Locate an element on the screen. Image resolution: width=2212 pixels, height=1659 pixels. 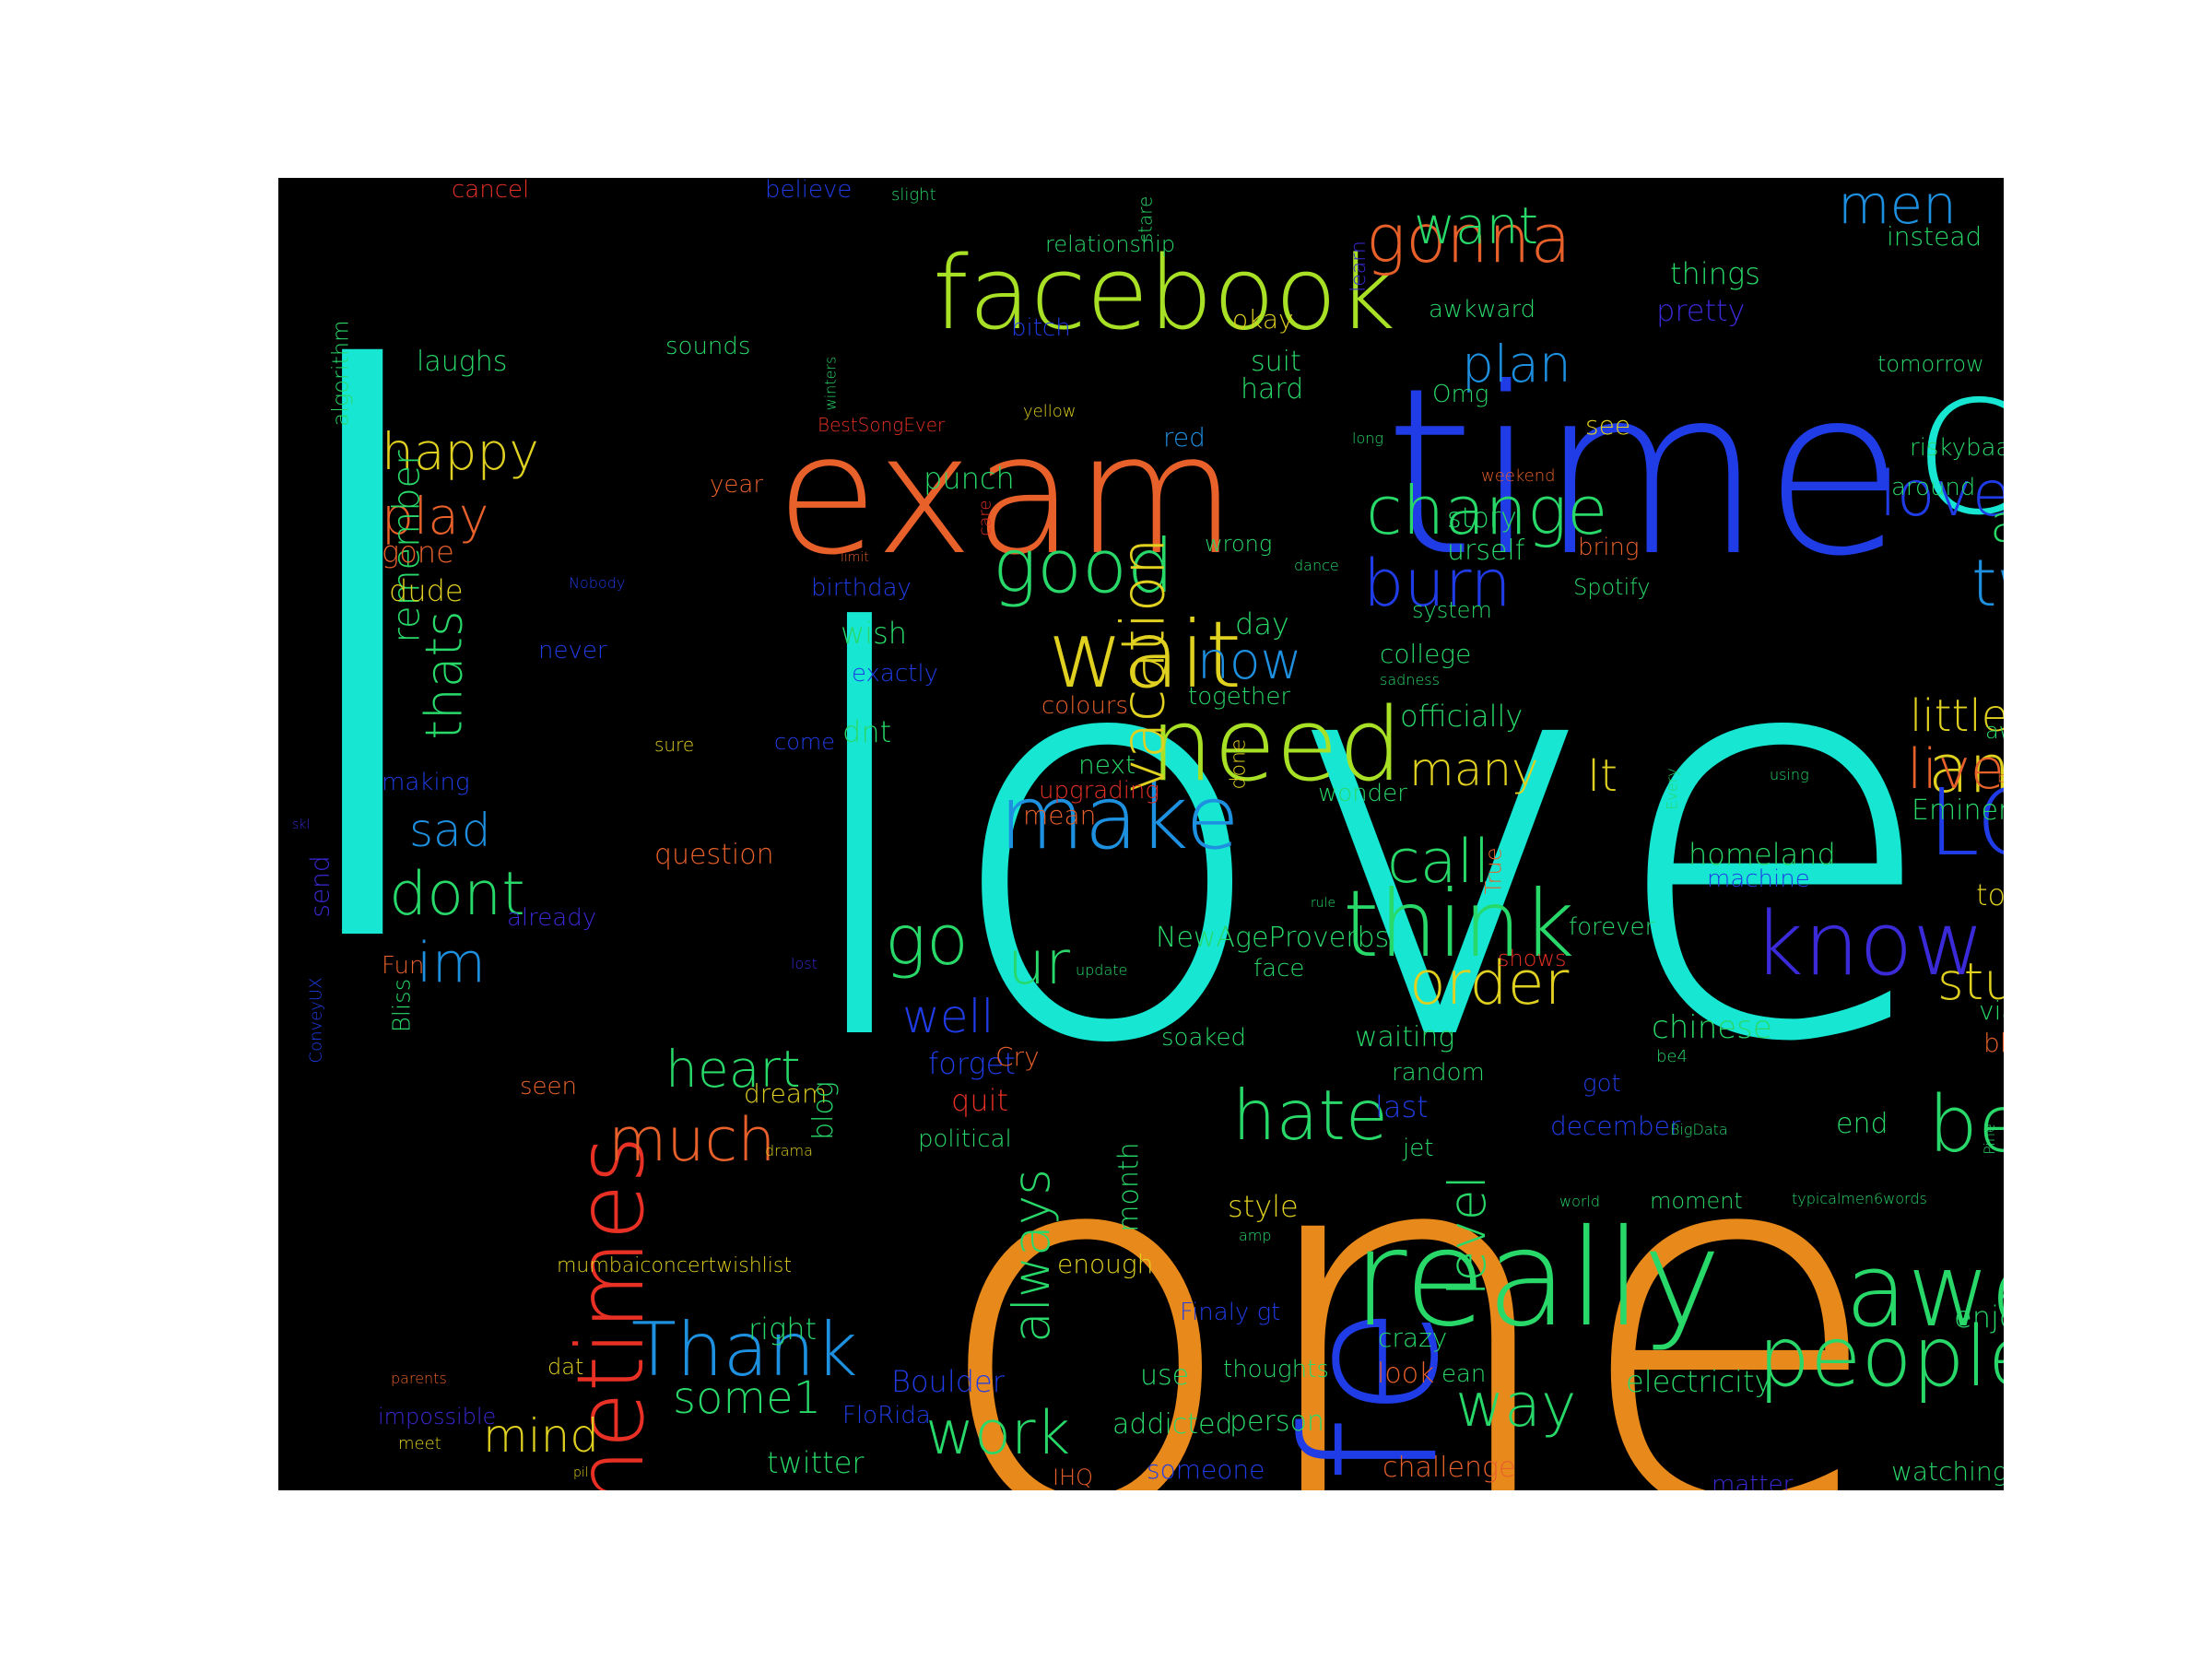
cloud-word: question is located at coordinates (714, 855).